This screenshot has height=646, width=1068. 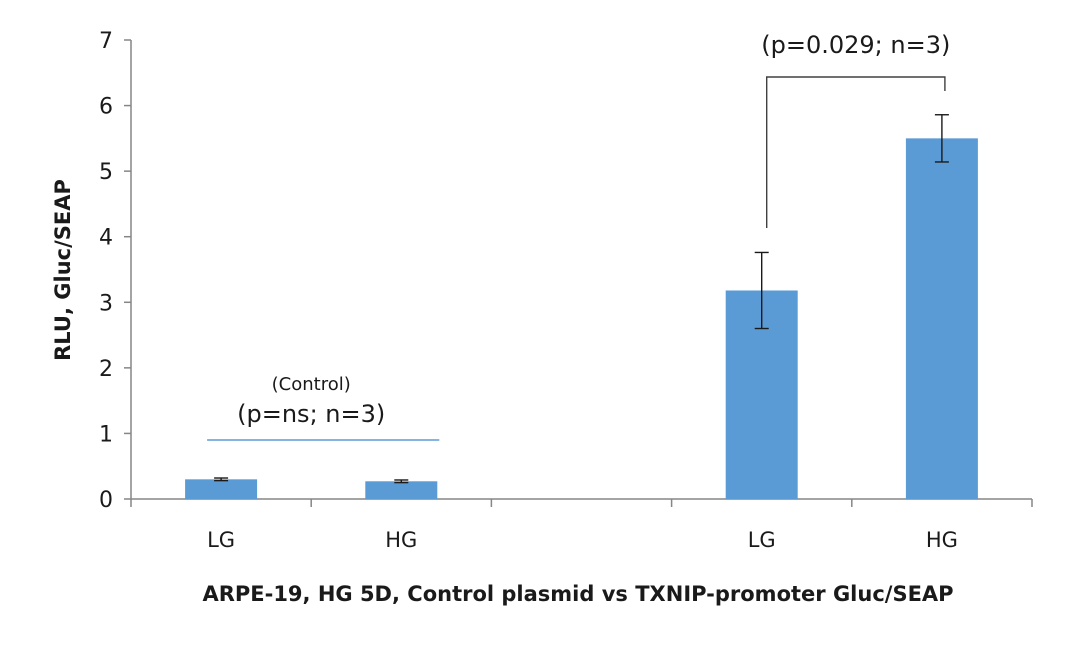 What do you see at coordinates (856, 152) in the screenshot?
I see `significance-bracket` at bounding box center [856, 152].